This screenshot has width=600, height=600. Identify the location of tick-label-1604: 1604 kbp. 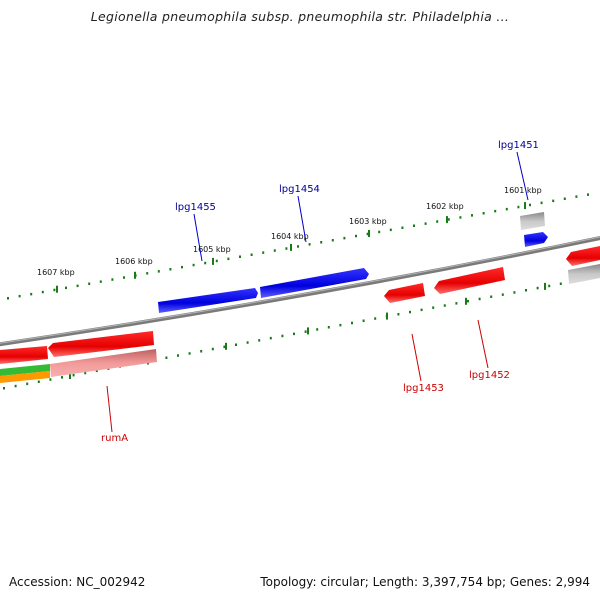
(290, 236).